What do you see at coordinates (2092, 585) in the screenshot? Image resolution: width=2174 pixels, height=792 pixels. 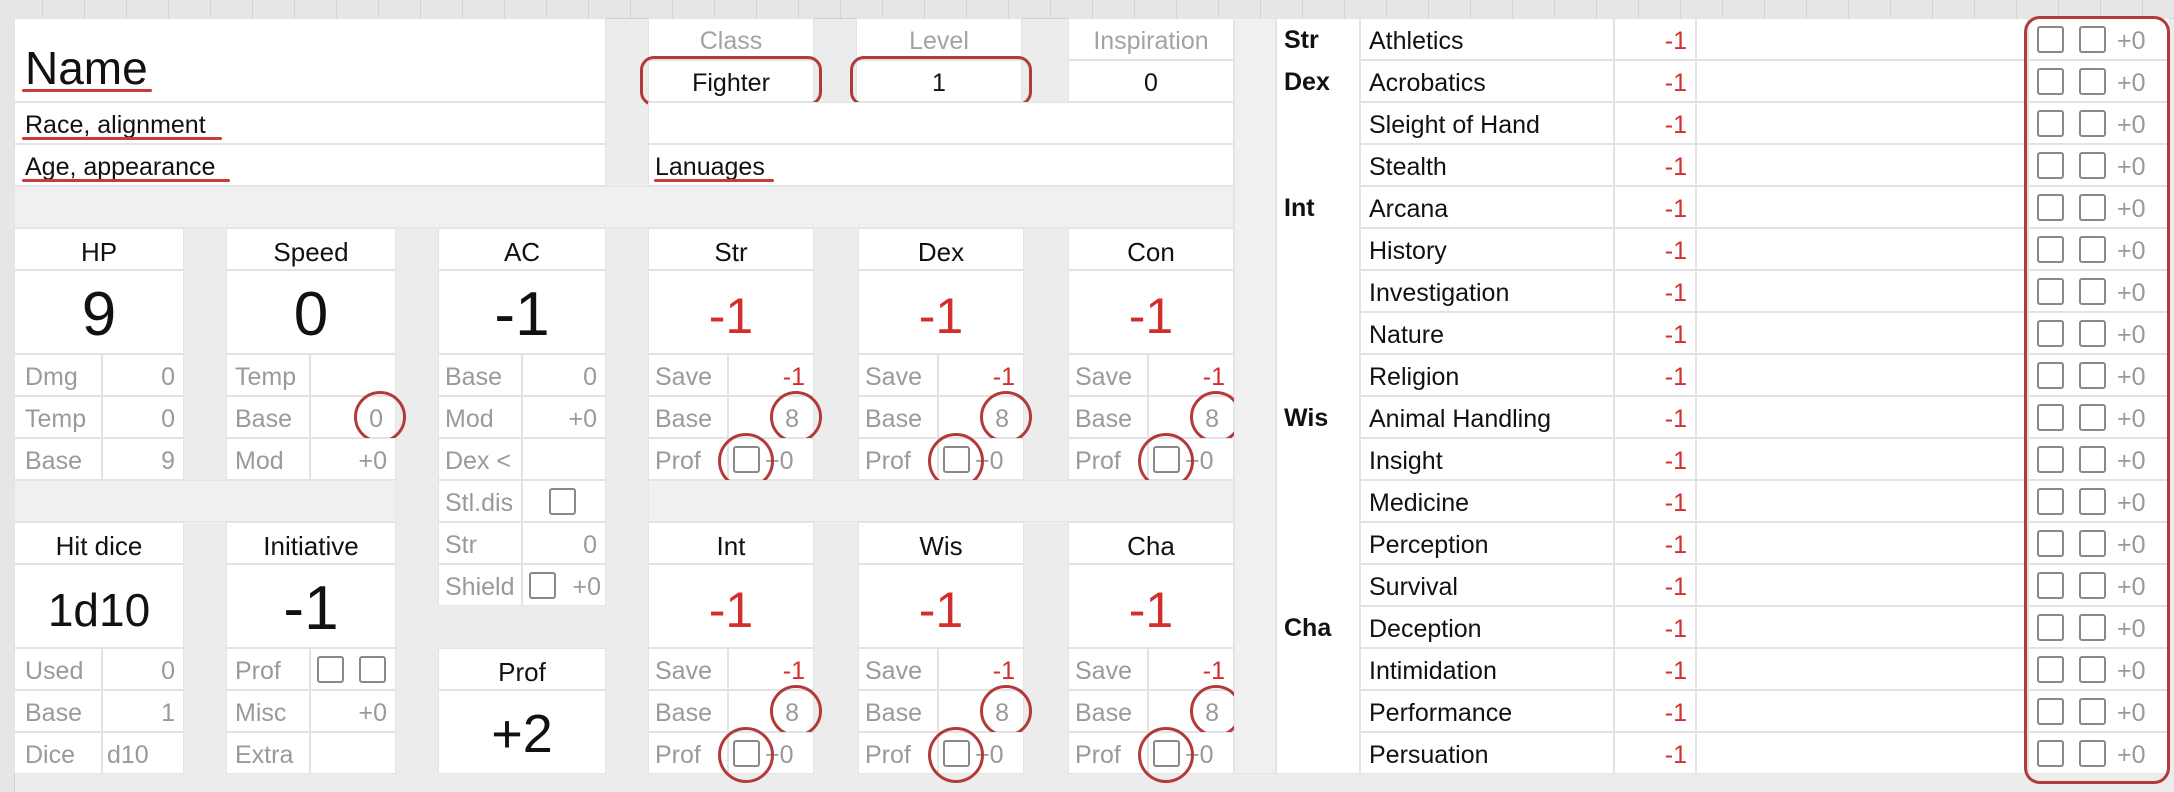 I see `skill-survival-expertise-checkbox` at bounding box center [2092, 585].